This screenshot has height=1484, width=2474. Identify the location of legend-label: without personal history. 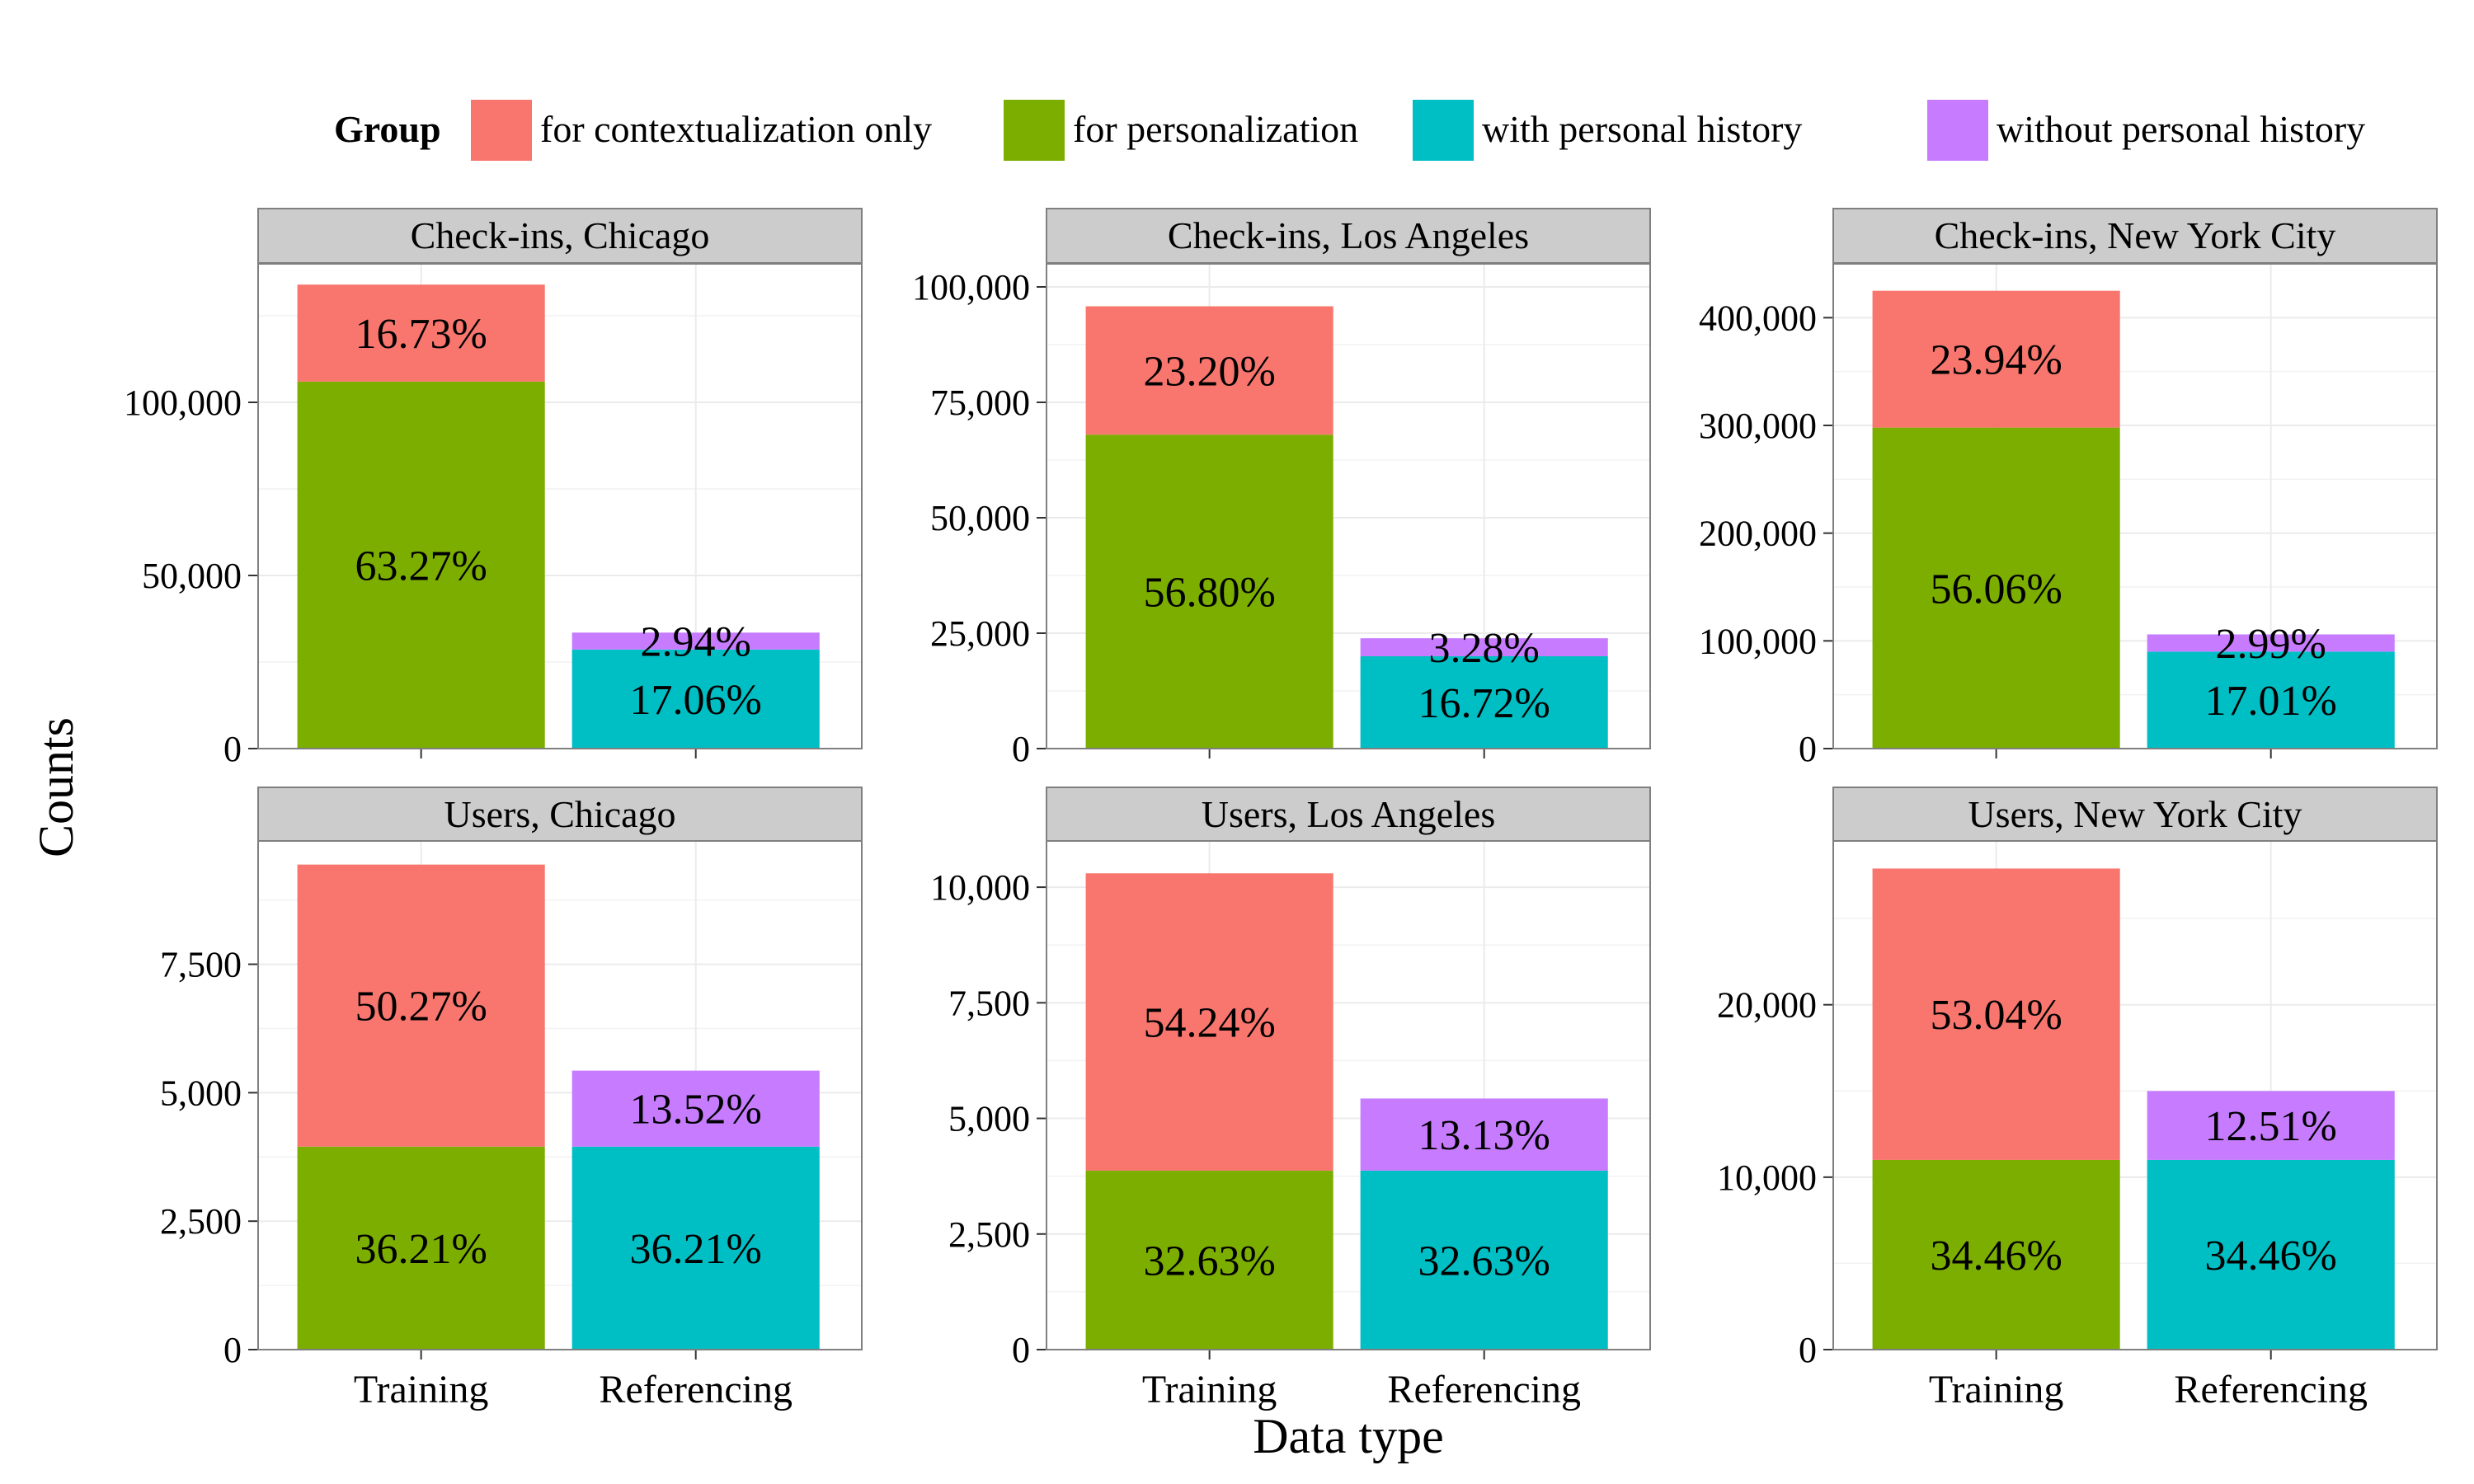
(2181, 129).